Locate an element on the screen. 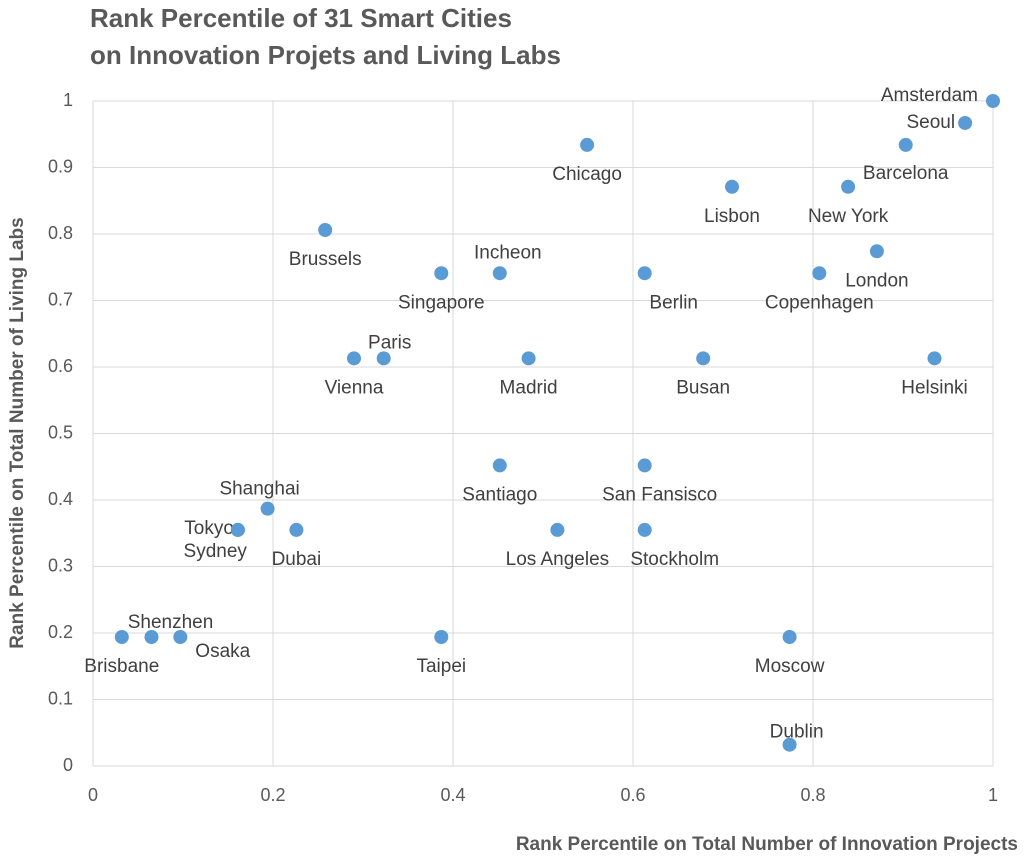 The height and width of the screenshot is (865, 1024). point-label: Madrid is located at coordinates (529, 387).